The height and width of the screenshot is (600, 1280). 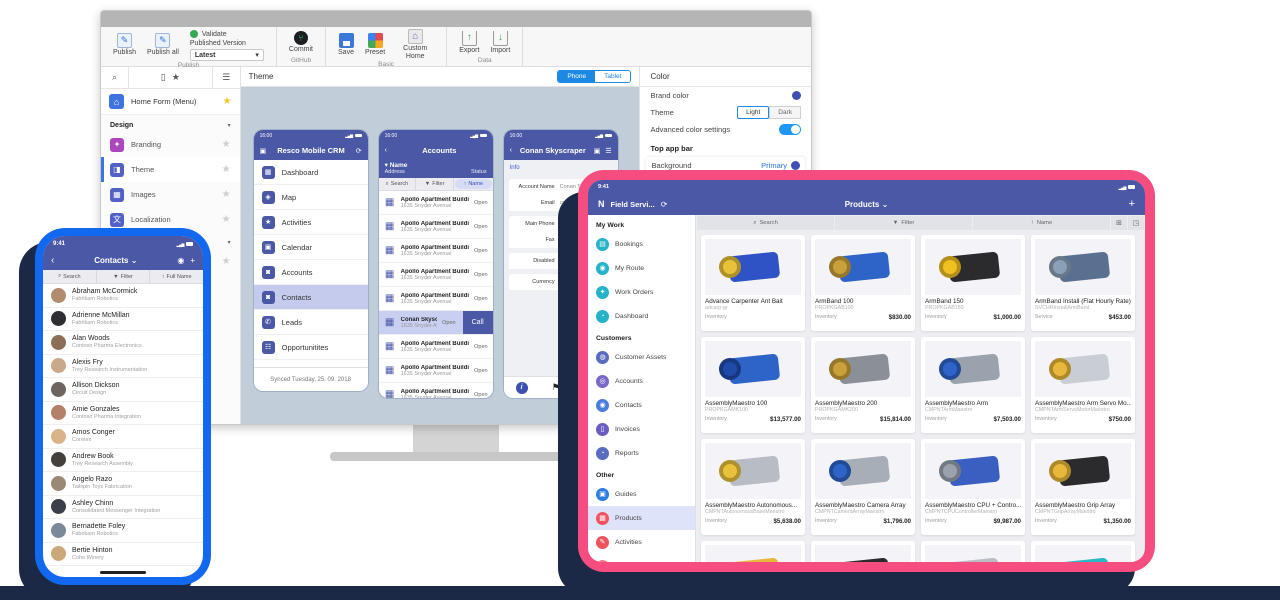 What do you see at coordinates (753, 112) in the screenshot?
I see `light-button: Light` at bounding box center [753, 112].